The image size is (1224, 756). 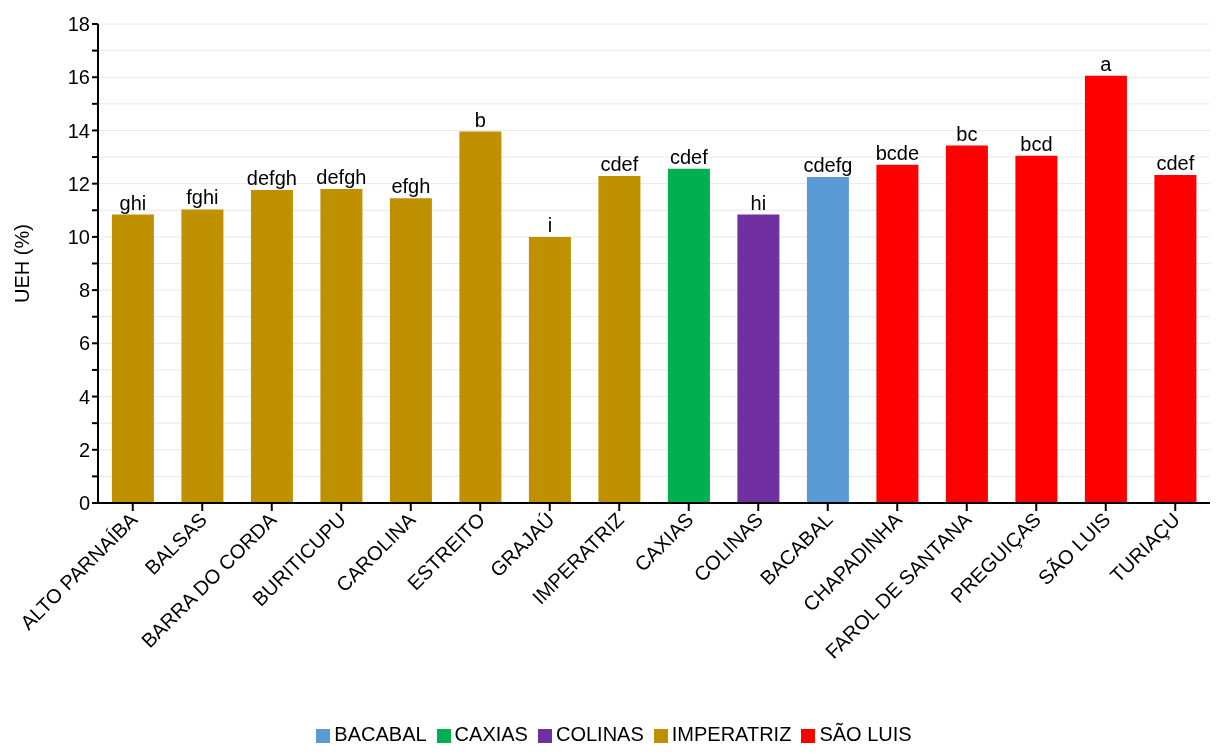 What do you see at coordinates (133, 202) in the screenshot?
I see `data-label: ghi` at bounding box center [133, 202].